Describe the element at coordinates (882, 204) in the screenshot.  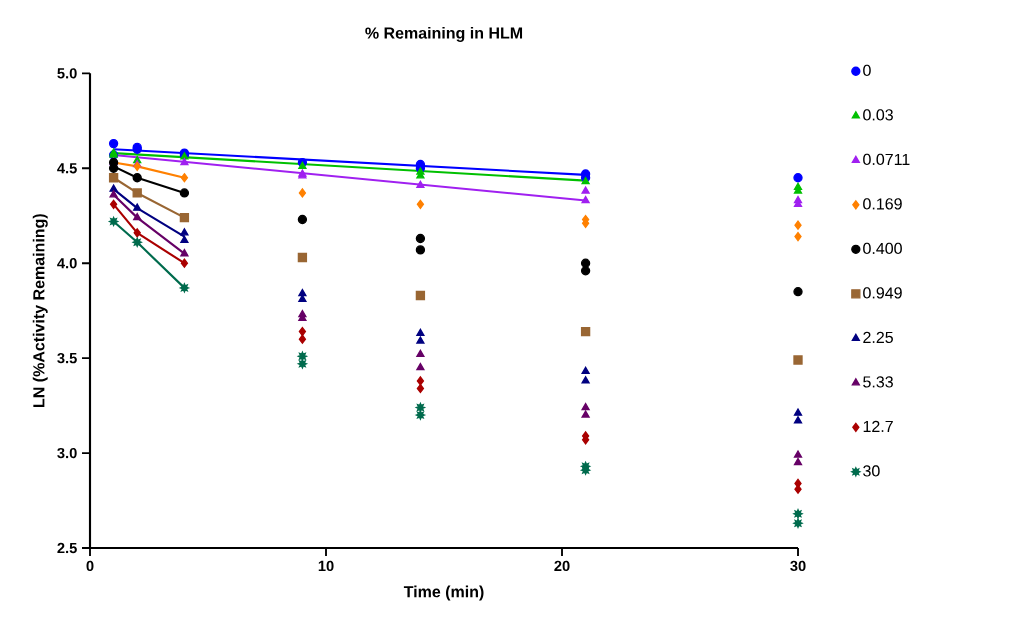
I see `legend-label: 0.169` at that location.